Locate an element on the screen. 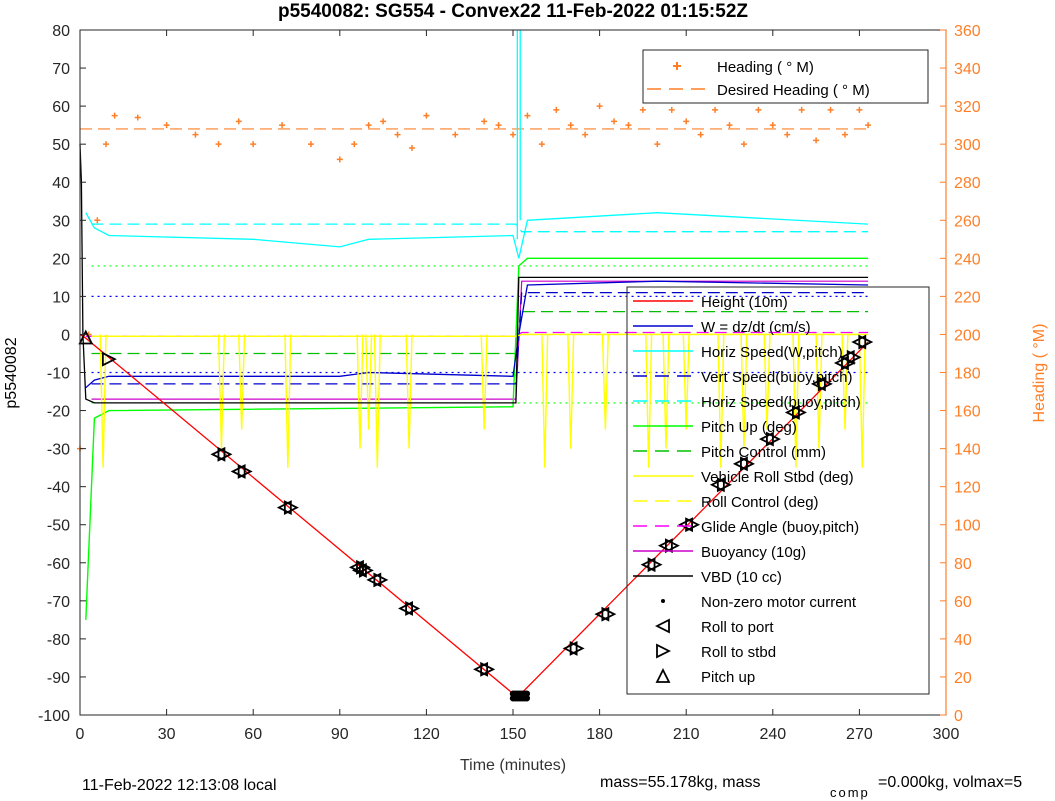 The image size is (1055, 801). x-tick-label-0: 0 is located at coordinates (80, 734).